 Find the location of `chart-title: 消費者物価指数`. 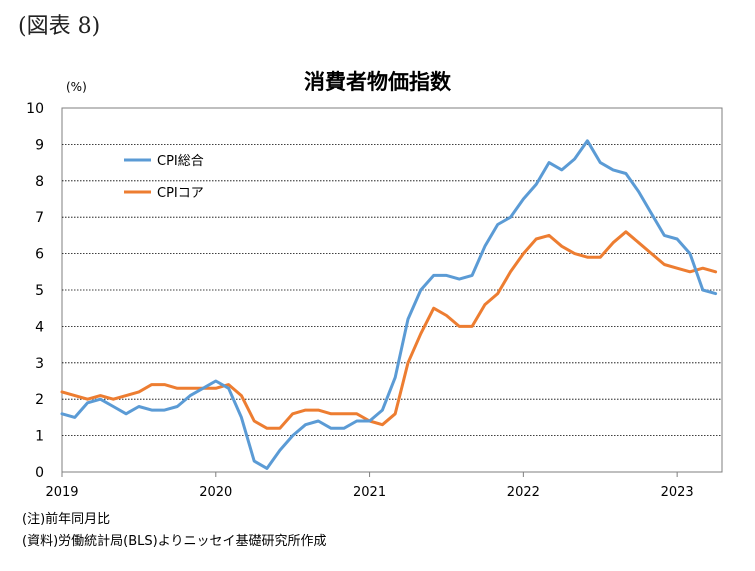

chart-title: 消費者物価指数 is located at coordinates (377, 82).